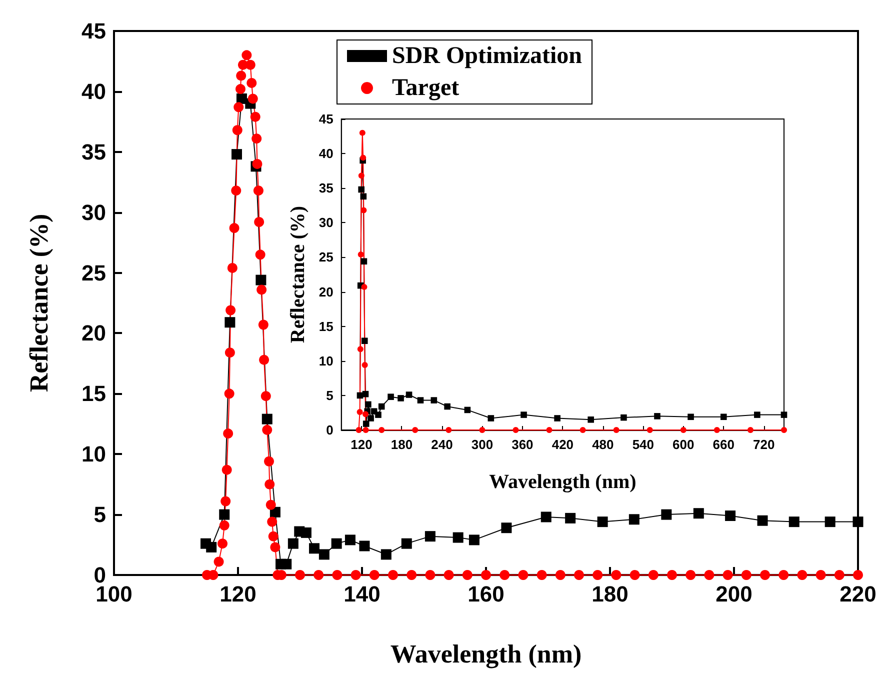 This screenshot has width=887, height=682. I want to click on x-tick-label: 180, so click(610, 594).